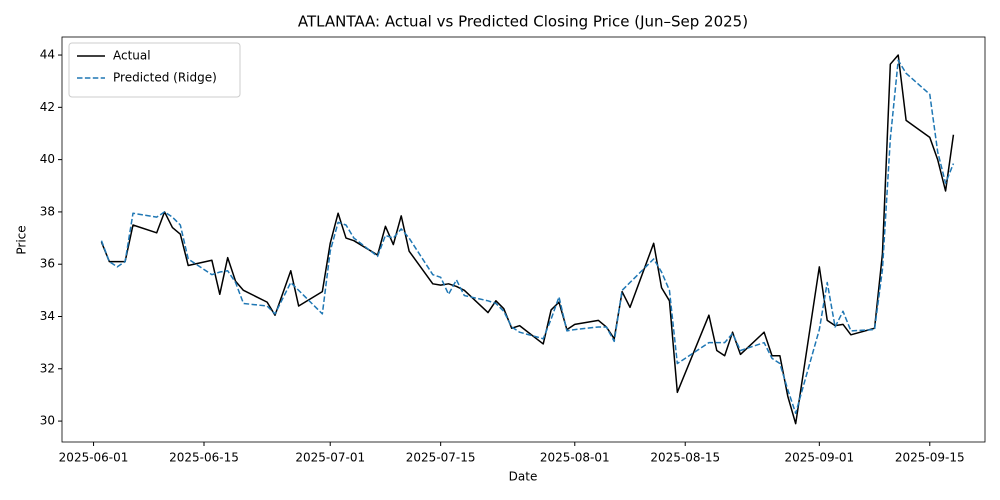 The image size is (1000, 500). I want to click on x-tick-label: 2025-08-01, so click(575, 458).